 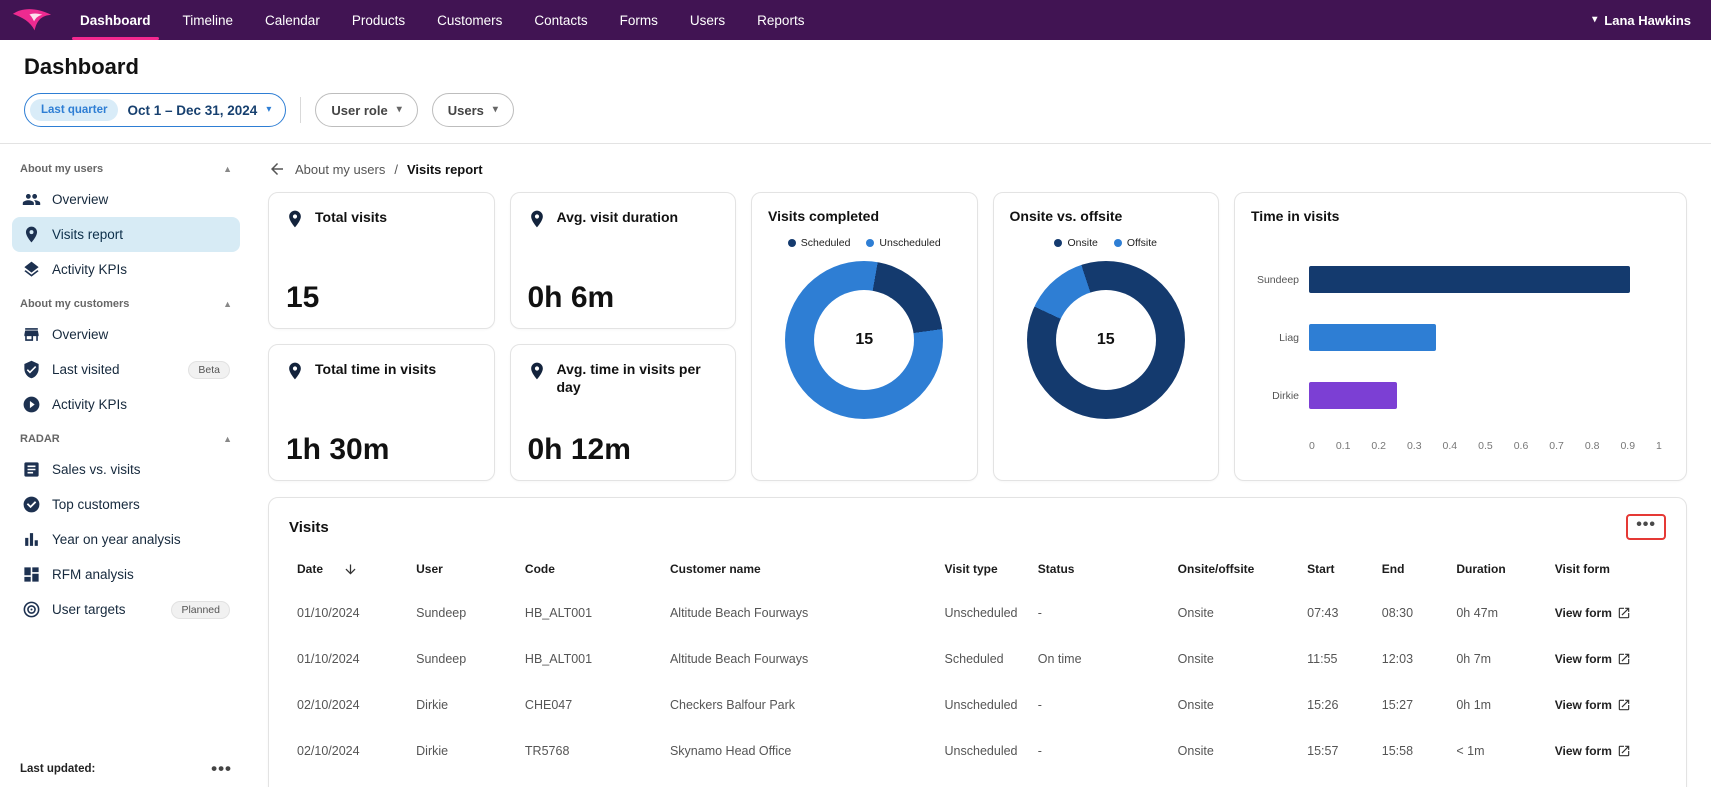 I want to click on kpi-value: 0h 12m, so click(x=579, y=449).